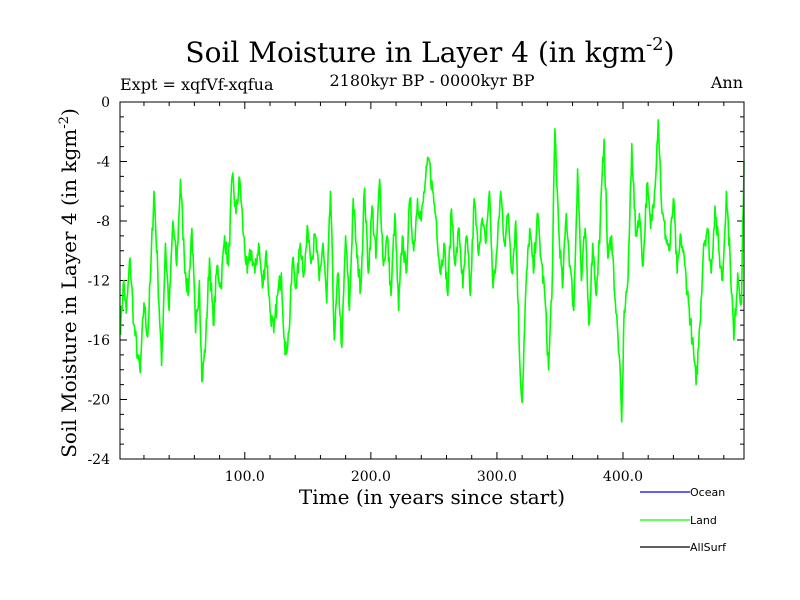 The height and width of the screenshot is (600, 800). I want to click on y-tick-label: -16, so click(98, 341).